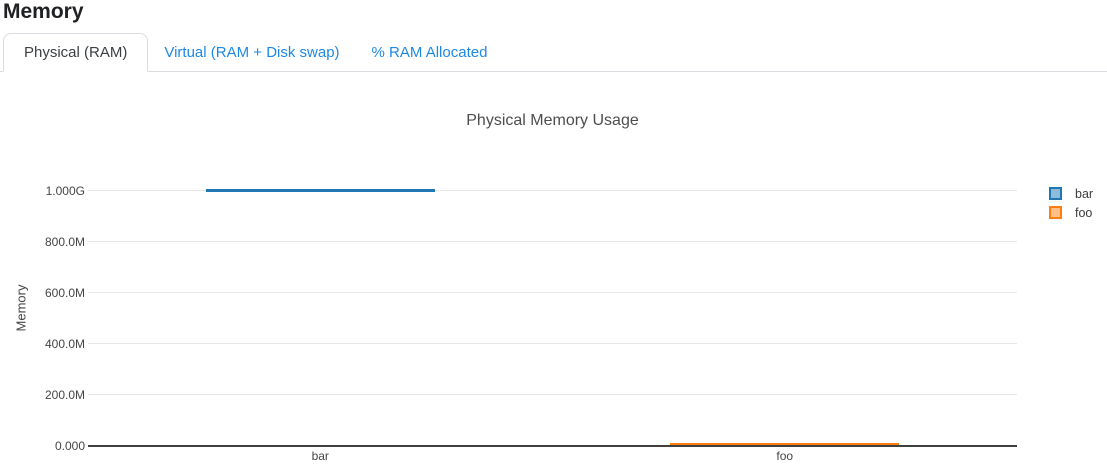 This screenshot has height=469, width=1107. Describe the element at coordinates (1055, 193) in the screenshot. I see `legend-swatch-bar` at that location.